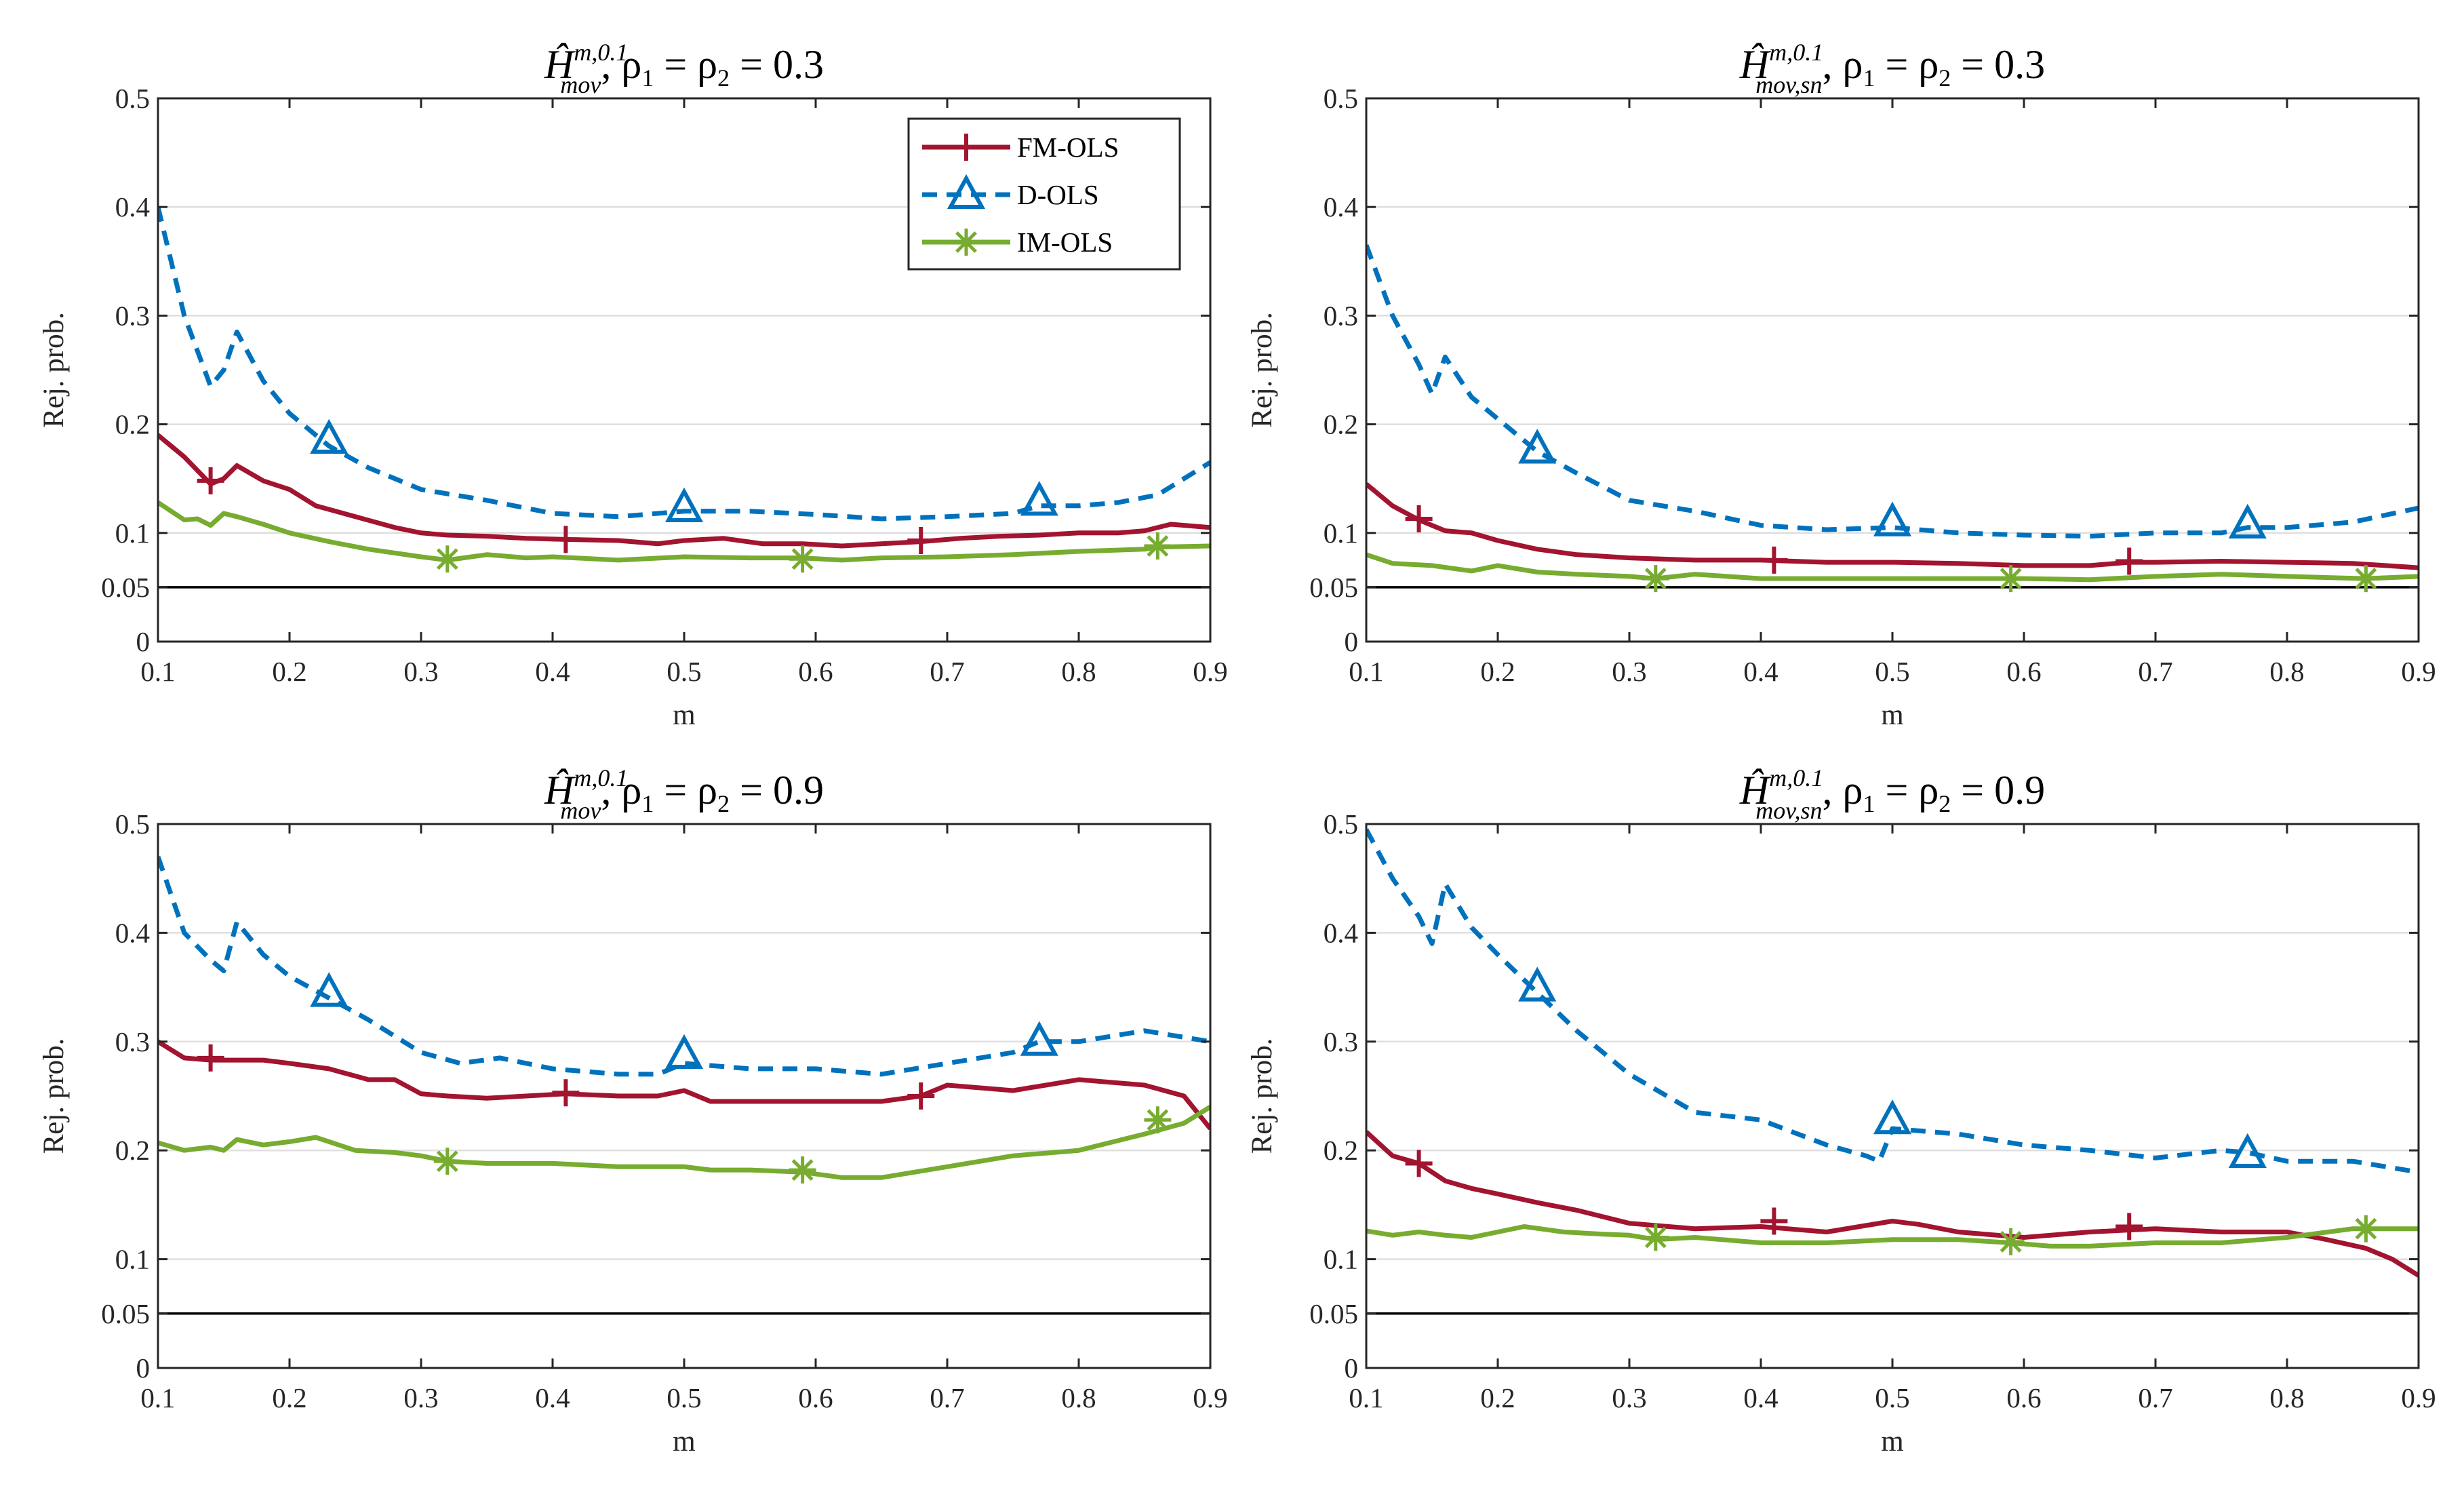 The height and width of the screenshot is (1488, 2464). I want to click on legend-label-fm-ols: FM-OLS, so click(1068, 147).